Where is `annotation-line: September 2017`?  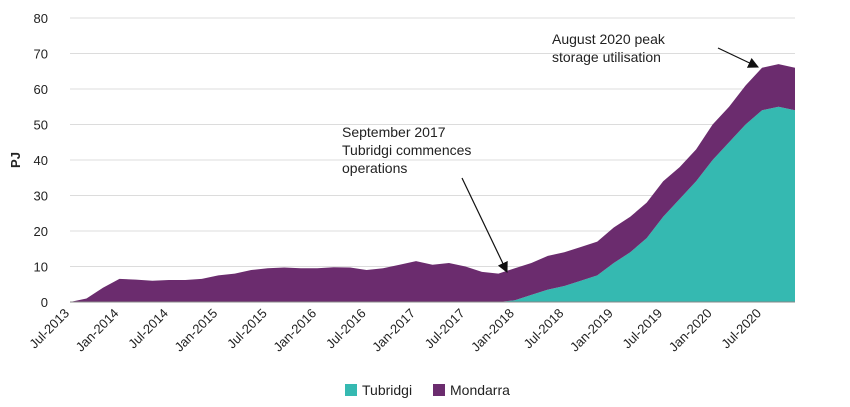 annotation-line: September 2017 is located at coordinates (394, 132).